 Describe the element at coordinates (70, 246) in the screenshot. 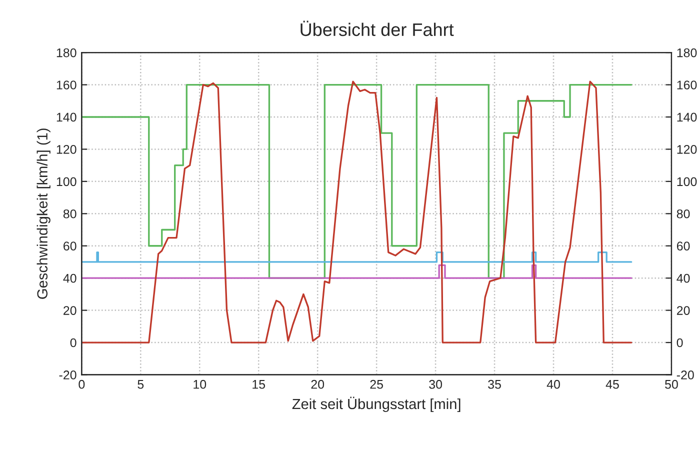

I see `y-tick-label: 60` at that location.